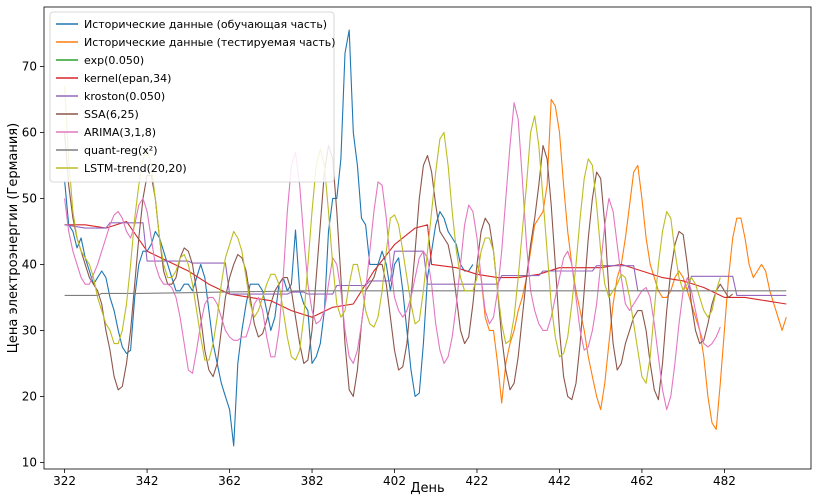 This screenshot has height=497, width=817. I want to click on y-tick-label: 10, so click(29, 462).